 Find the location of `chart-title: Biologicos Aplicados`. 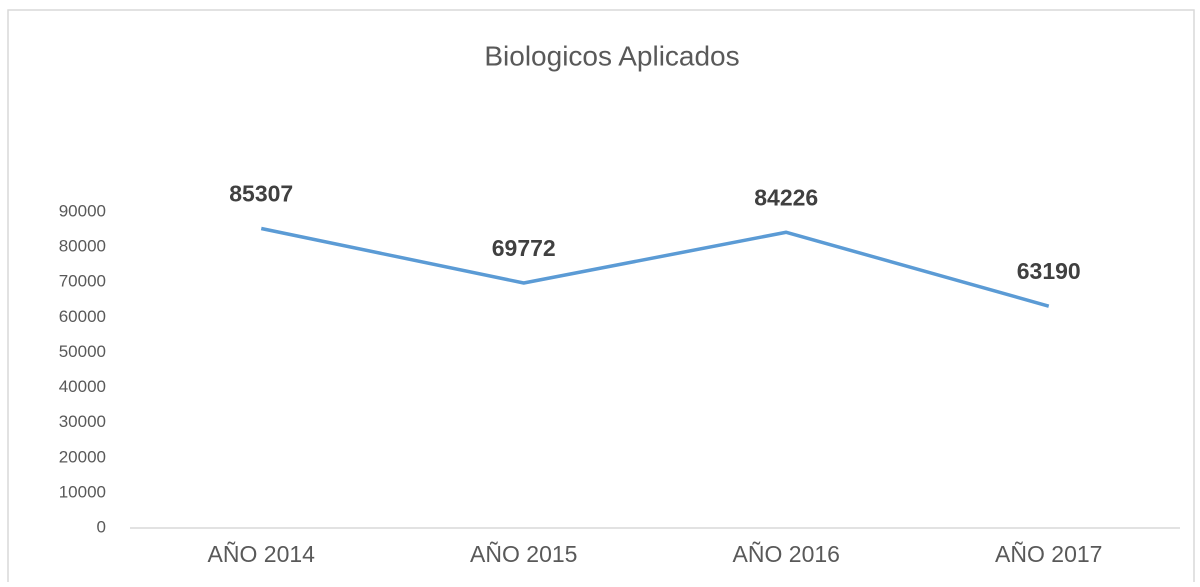

chart-title: Biologicos Aplicados is located at coordinates (611, 55).